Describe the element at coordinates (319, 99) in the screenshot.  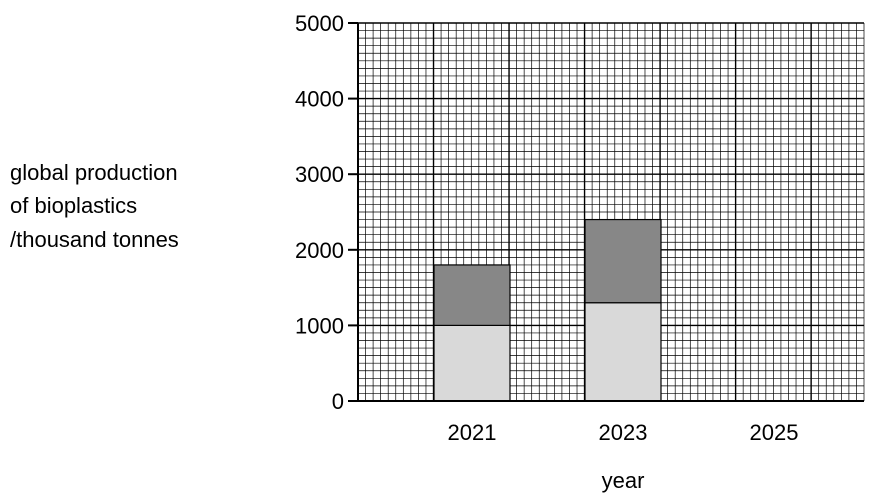
I see `y-tick-label: 4000` at that location.